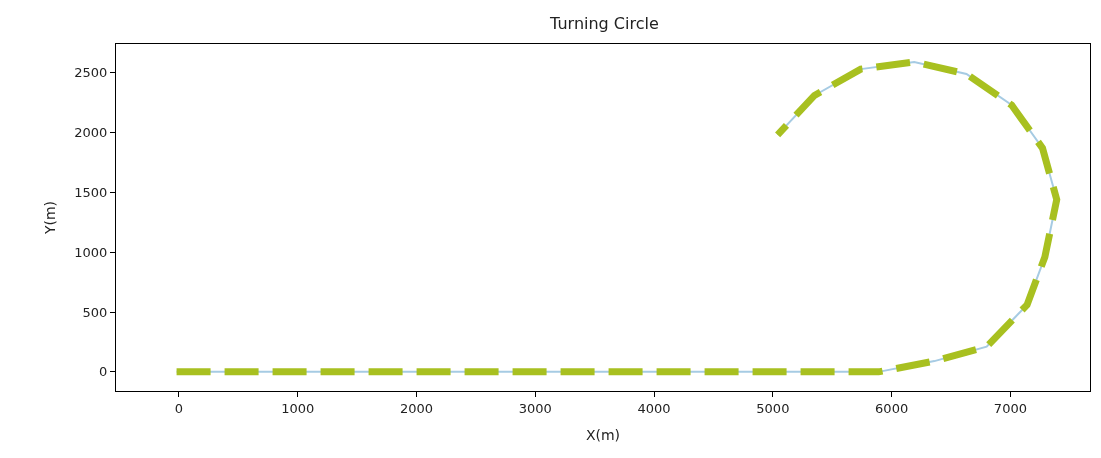 This screenshot has height=458, width=1101. What do you see at coordinates (91, 73) in the screenshot?
I see `y-tick-label: 2500` at bounding box center [91, 73].